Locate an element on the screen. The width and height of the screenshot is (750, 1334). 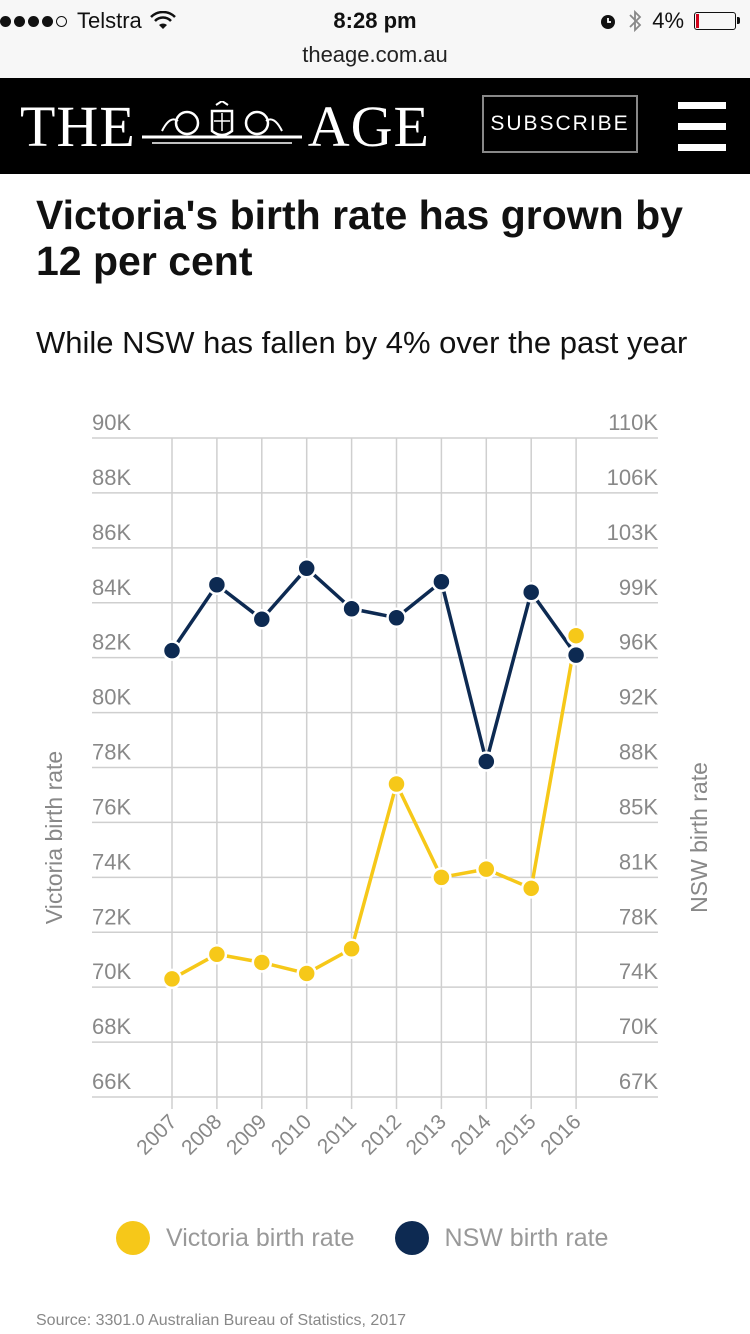
legend-item-victoria: Victoria birth rate is located at coordinates (235, 1238).